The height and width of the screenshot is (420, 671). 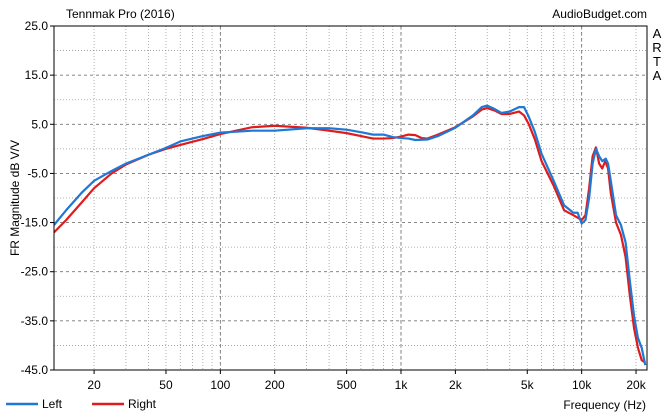 What do you see at coordinates (39, 124) in the screenshot?
I see `y-tick-label: 5.0` at bounding box center [39, 124].